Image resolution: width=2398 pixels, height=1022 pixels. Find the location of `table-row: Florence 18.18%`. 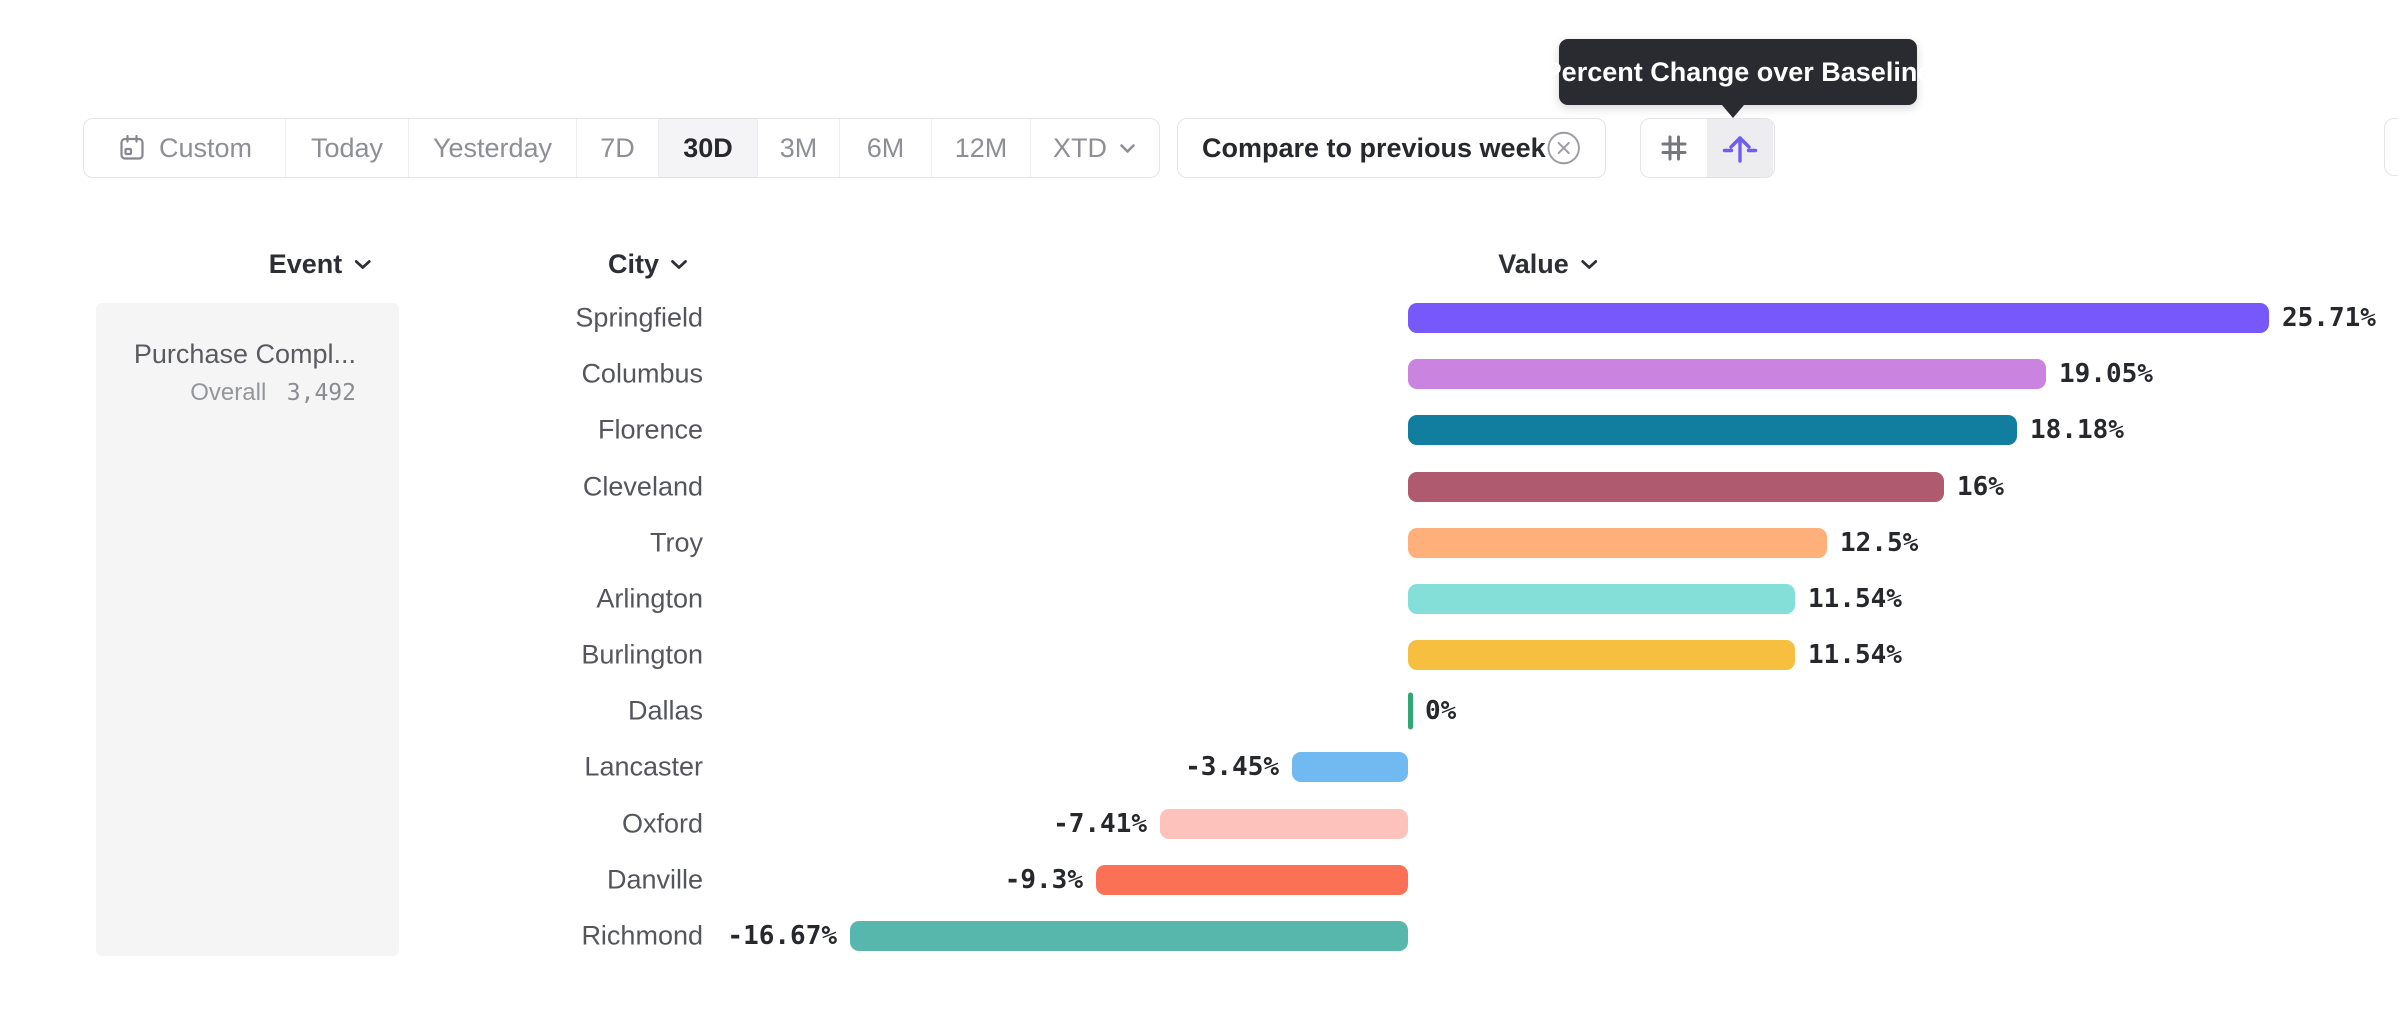

table-row: Florence 18.18% is located at coordinates (1199, 430).